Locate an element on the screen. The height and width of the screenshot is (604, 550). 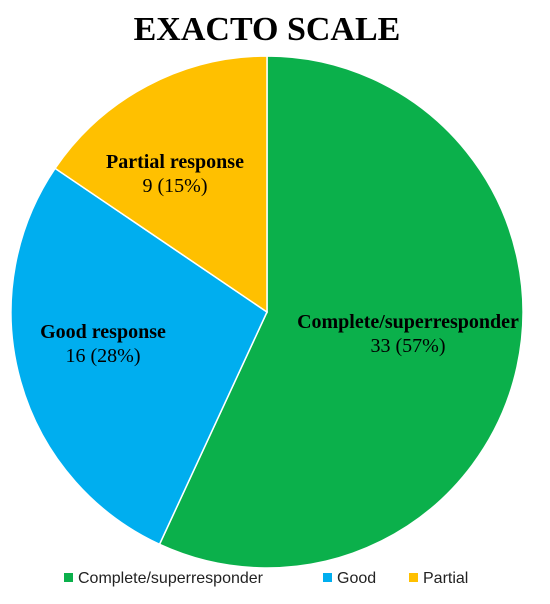
legend-swatch-partial is located at coordinates (413, 577).